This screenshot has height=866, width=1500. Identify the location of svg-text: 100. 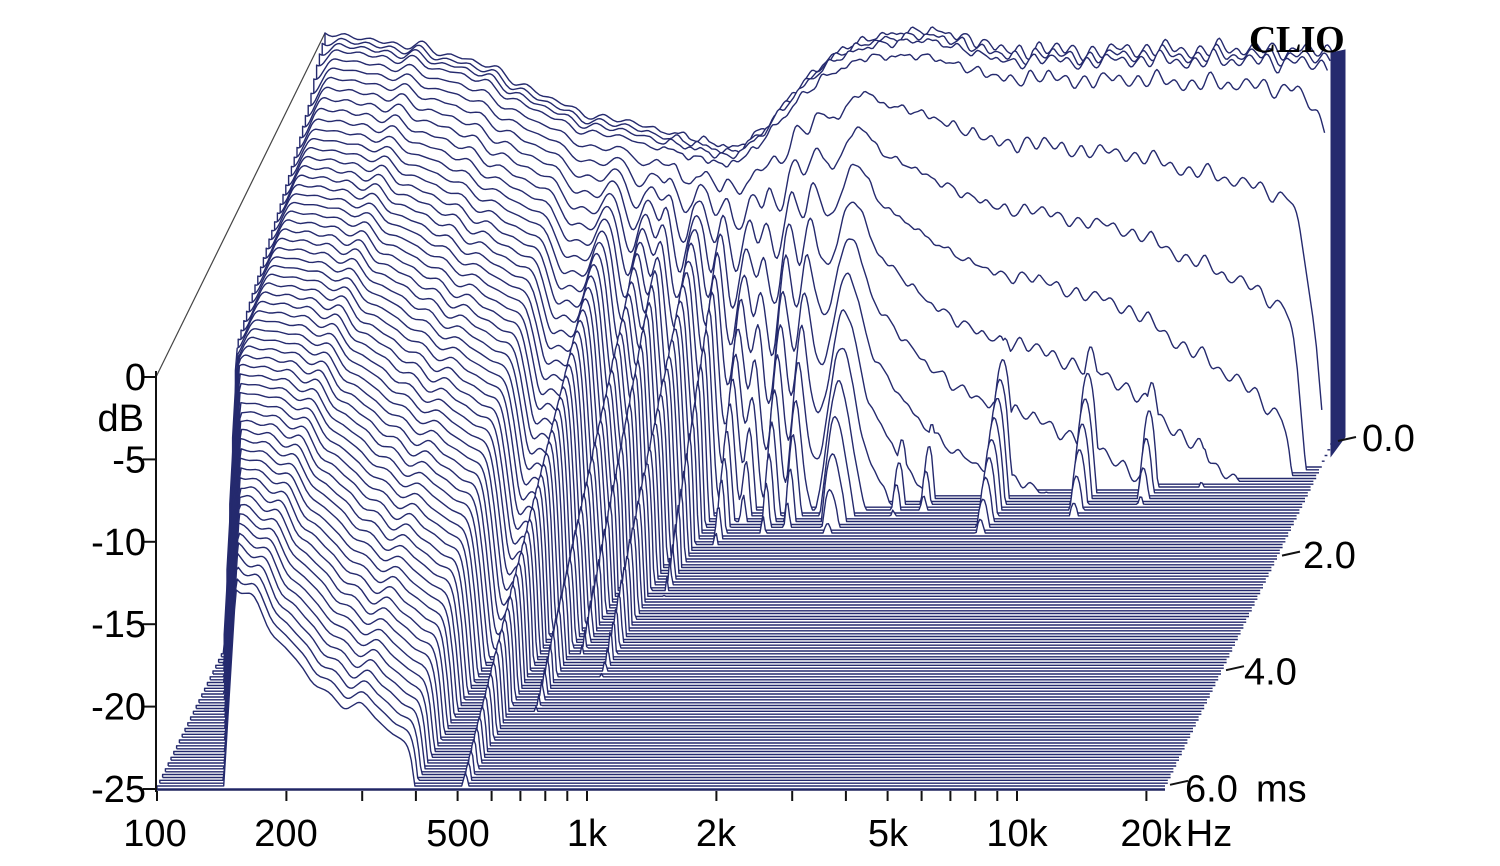
(154, 834).